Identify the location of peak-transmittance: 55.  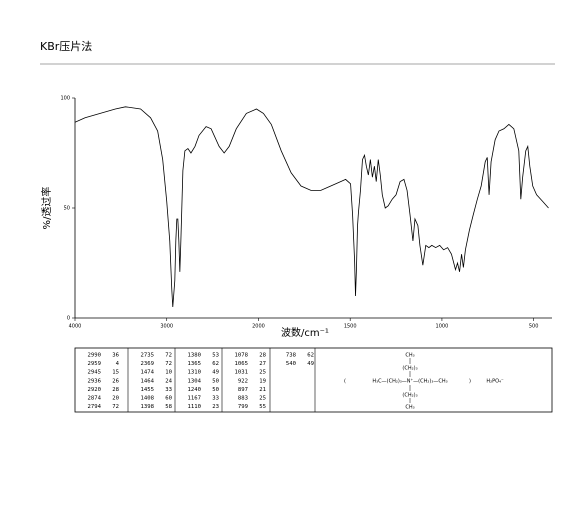
(262, 407).